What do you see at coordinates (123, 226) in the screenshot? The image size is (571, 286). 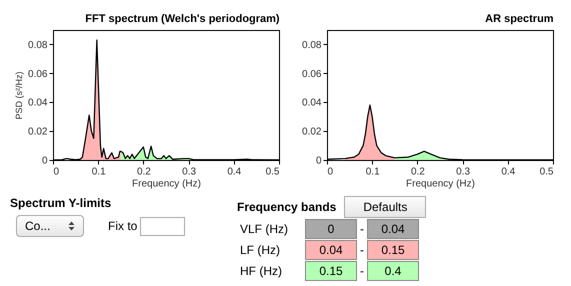 I see `text: Fix to` at bounding box center [123, 226].